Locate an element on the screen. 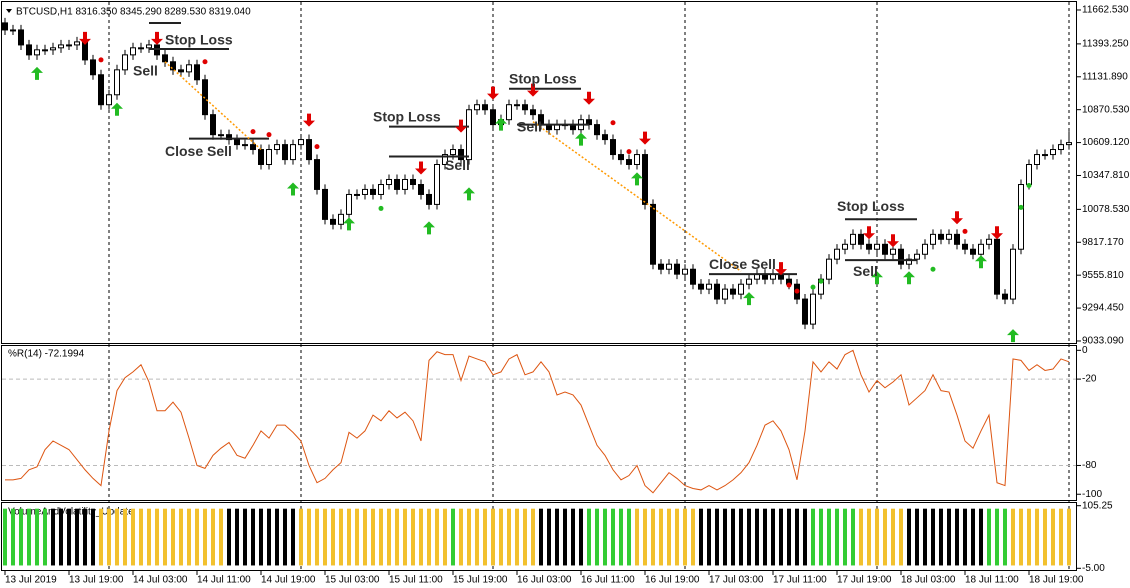 The width and height of the screenshot is (1130, 588). x-tick-label: 13 Jul 19:00 is located at coordinates (96, 580).